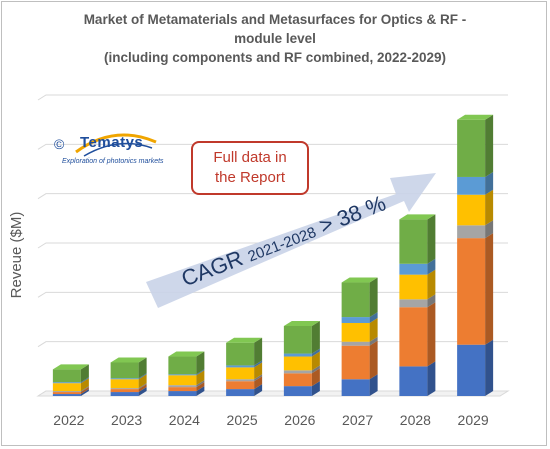  I want to click on x-tick-label: 2026, so click(299, 420).